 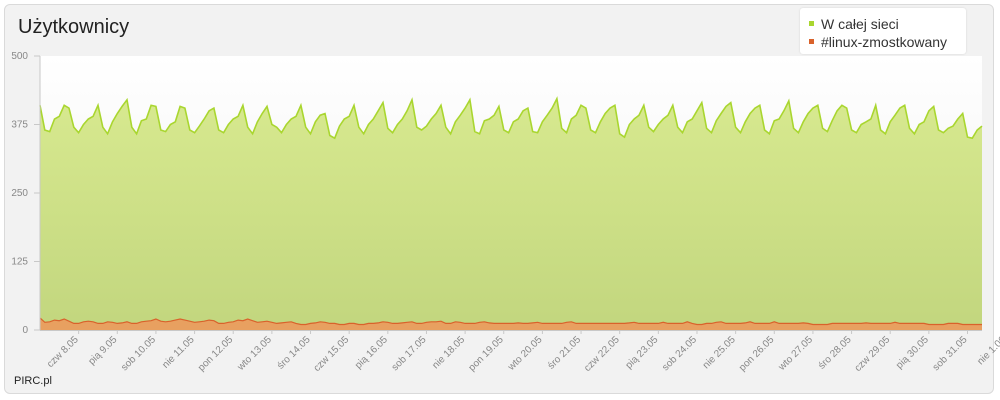 I want to click on x-tick-label: pią 16.05, so click(x=371, y=352).